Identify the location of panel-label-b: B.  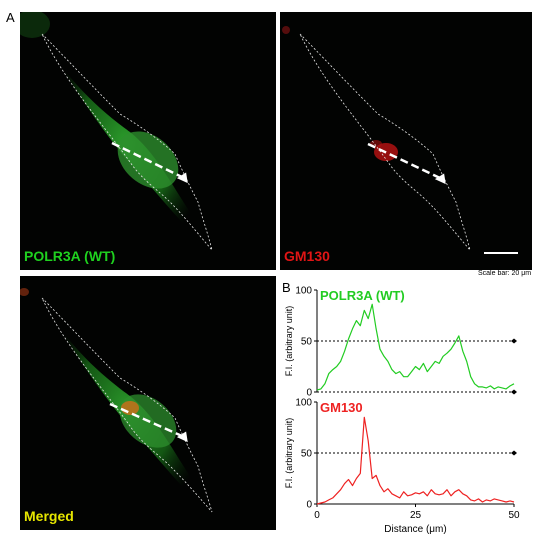
(286, 287).